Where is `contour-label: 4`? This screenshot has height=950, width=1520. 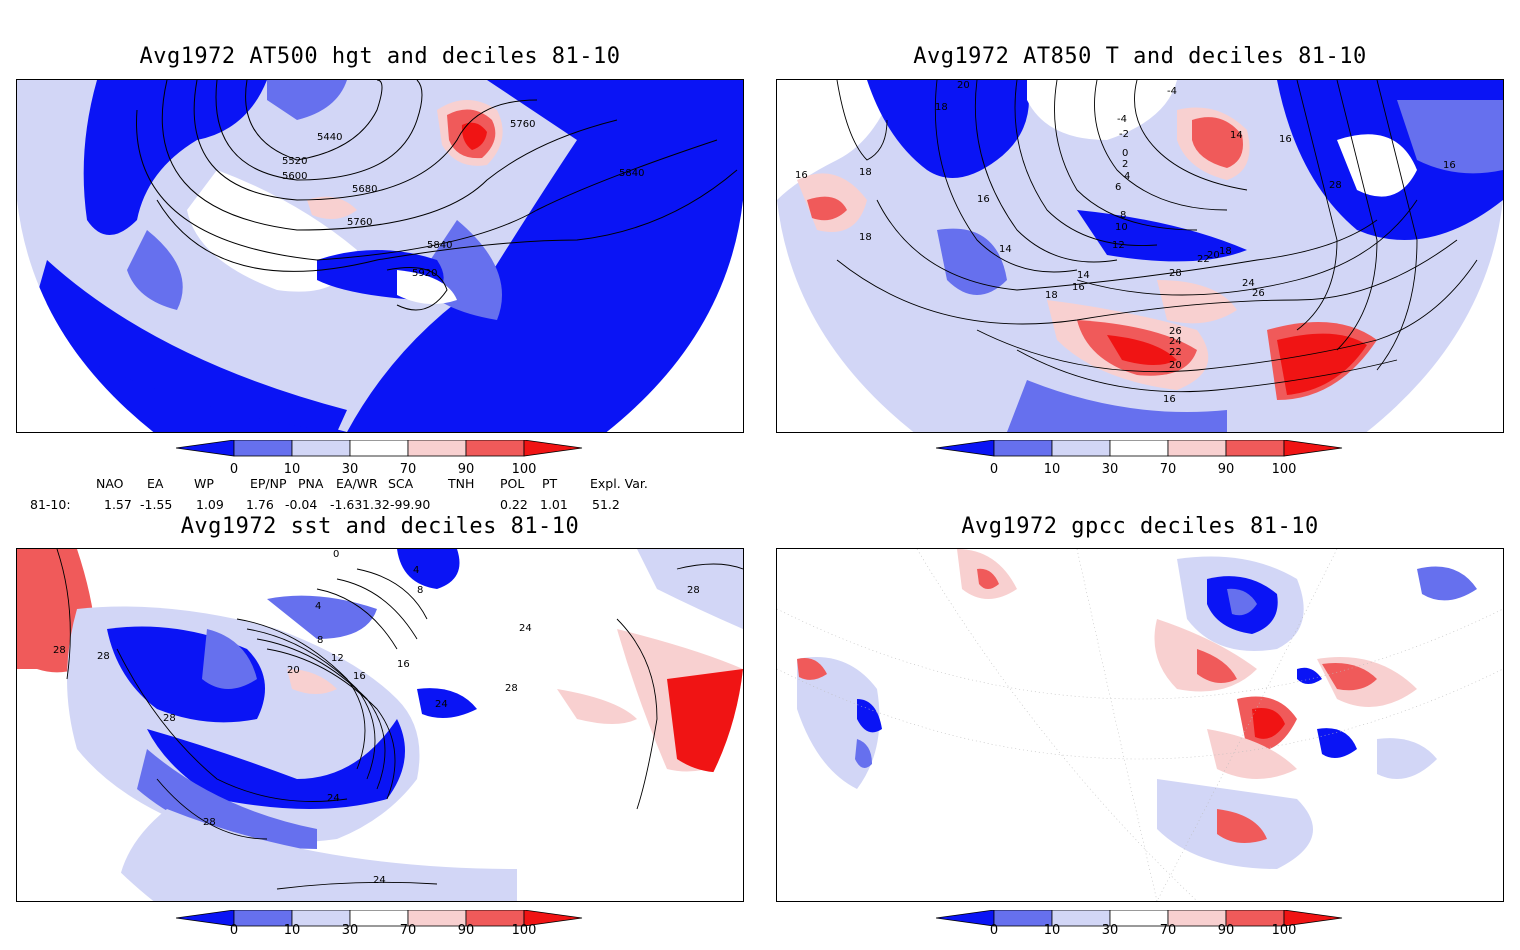
contour-label: 4 is located at coordinates (416, 570).